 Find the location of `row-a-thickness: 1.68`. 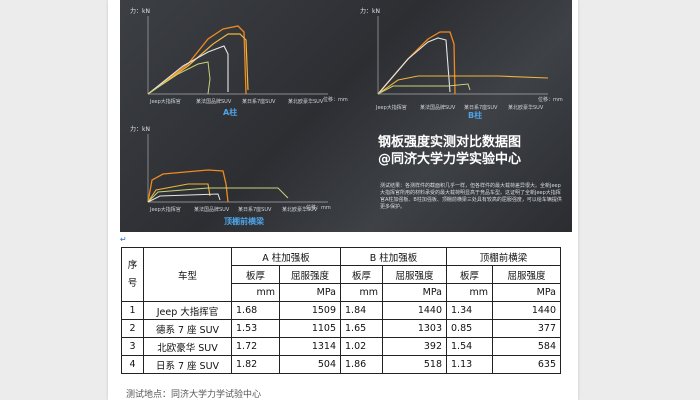

row-a-thickness: 1.68 is located at coordinates (255, 310).